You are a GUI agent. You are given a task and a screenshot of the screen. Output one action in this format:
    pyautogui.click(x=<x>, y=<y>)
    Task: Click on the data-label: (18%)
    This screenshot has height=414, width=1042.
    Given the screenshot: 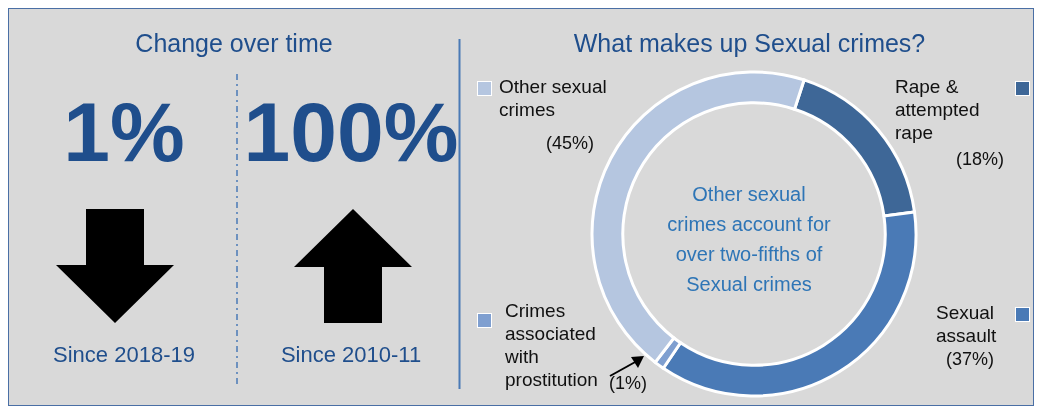 What is the action you would take?
    pyautogui.click(x=980, y=159)
    